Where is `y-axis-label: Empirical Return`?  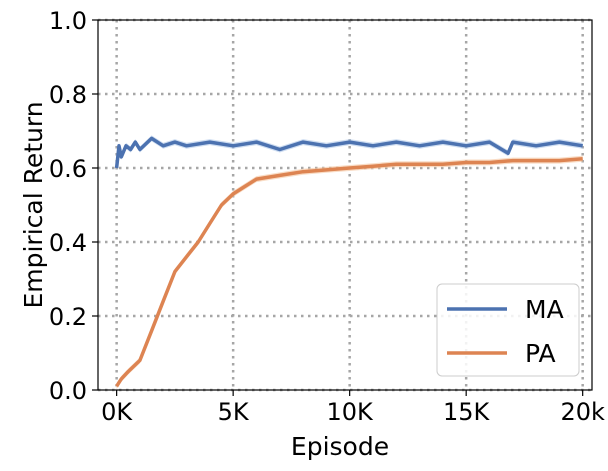 y-axis-label: Empirical Return is located at coordinates (33, 204).